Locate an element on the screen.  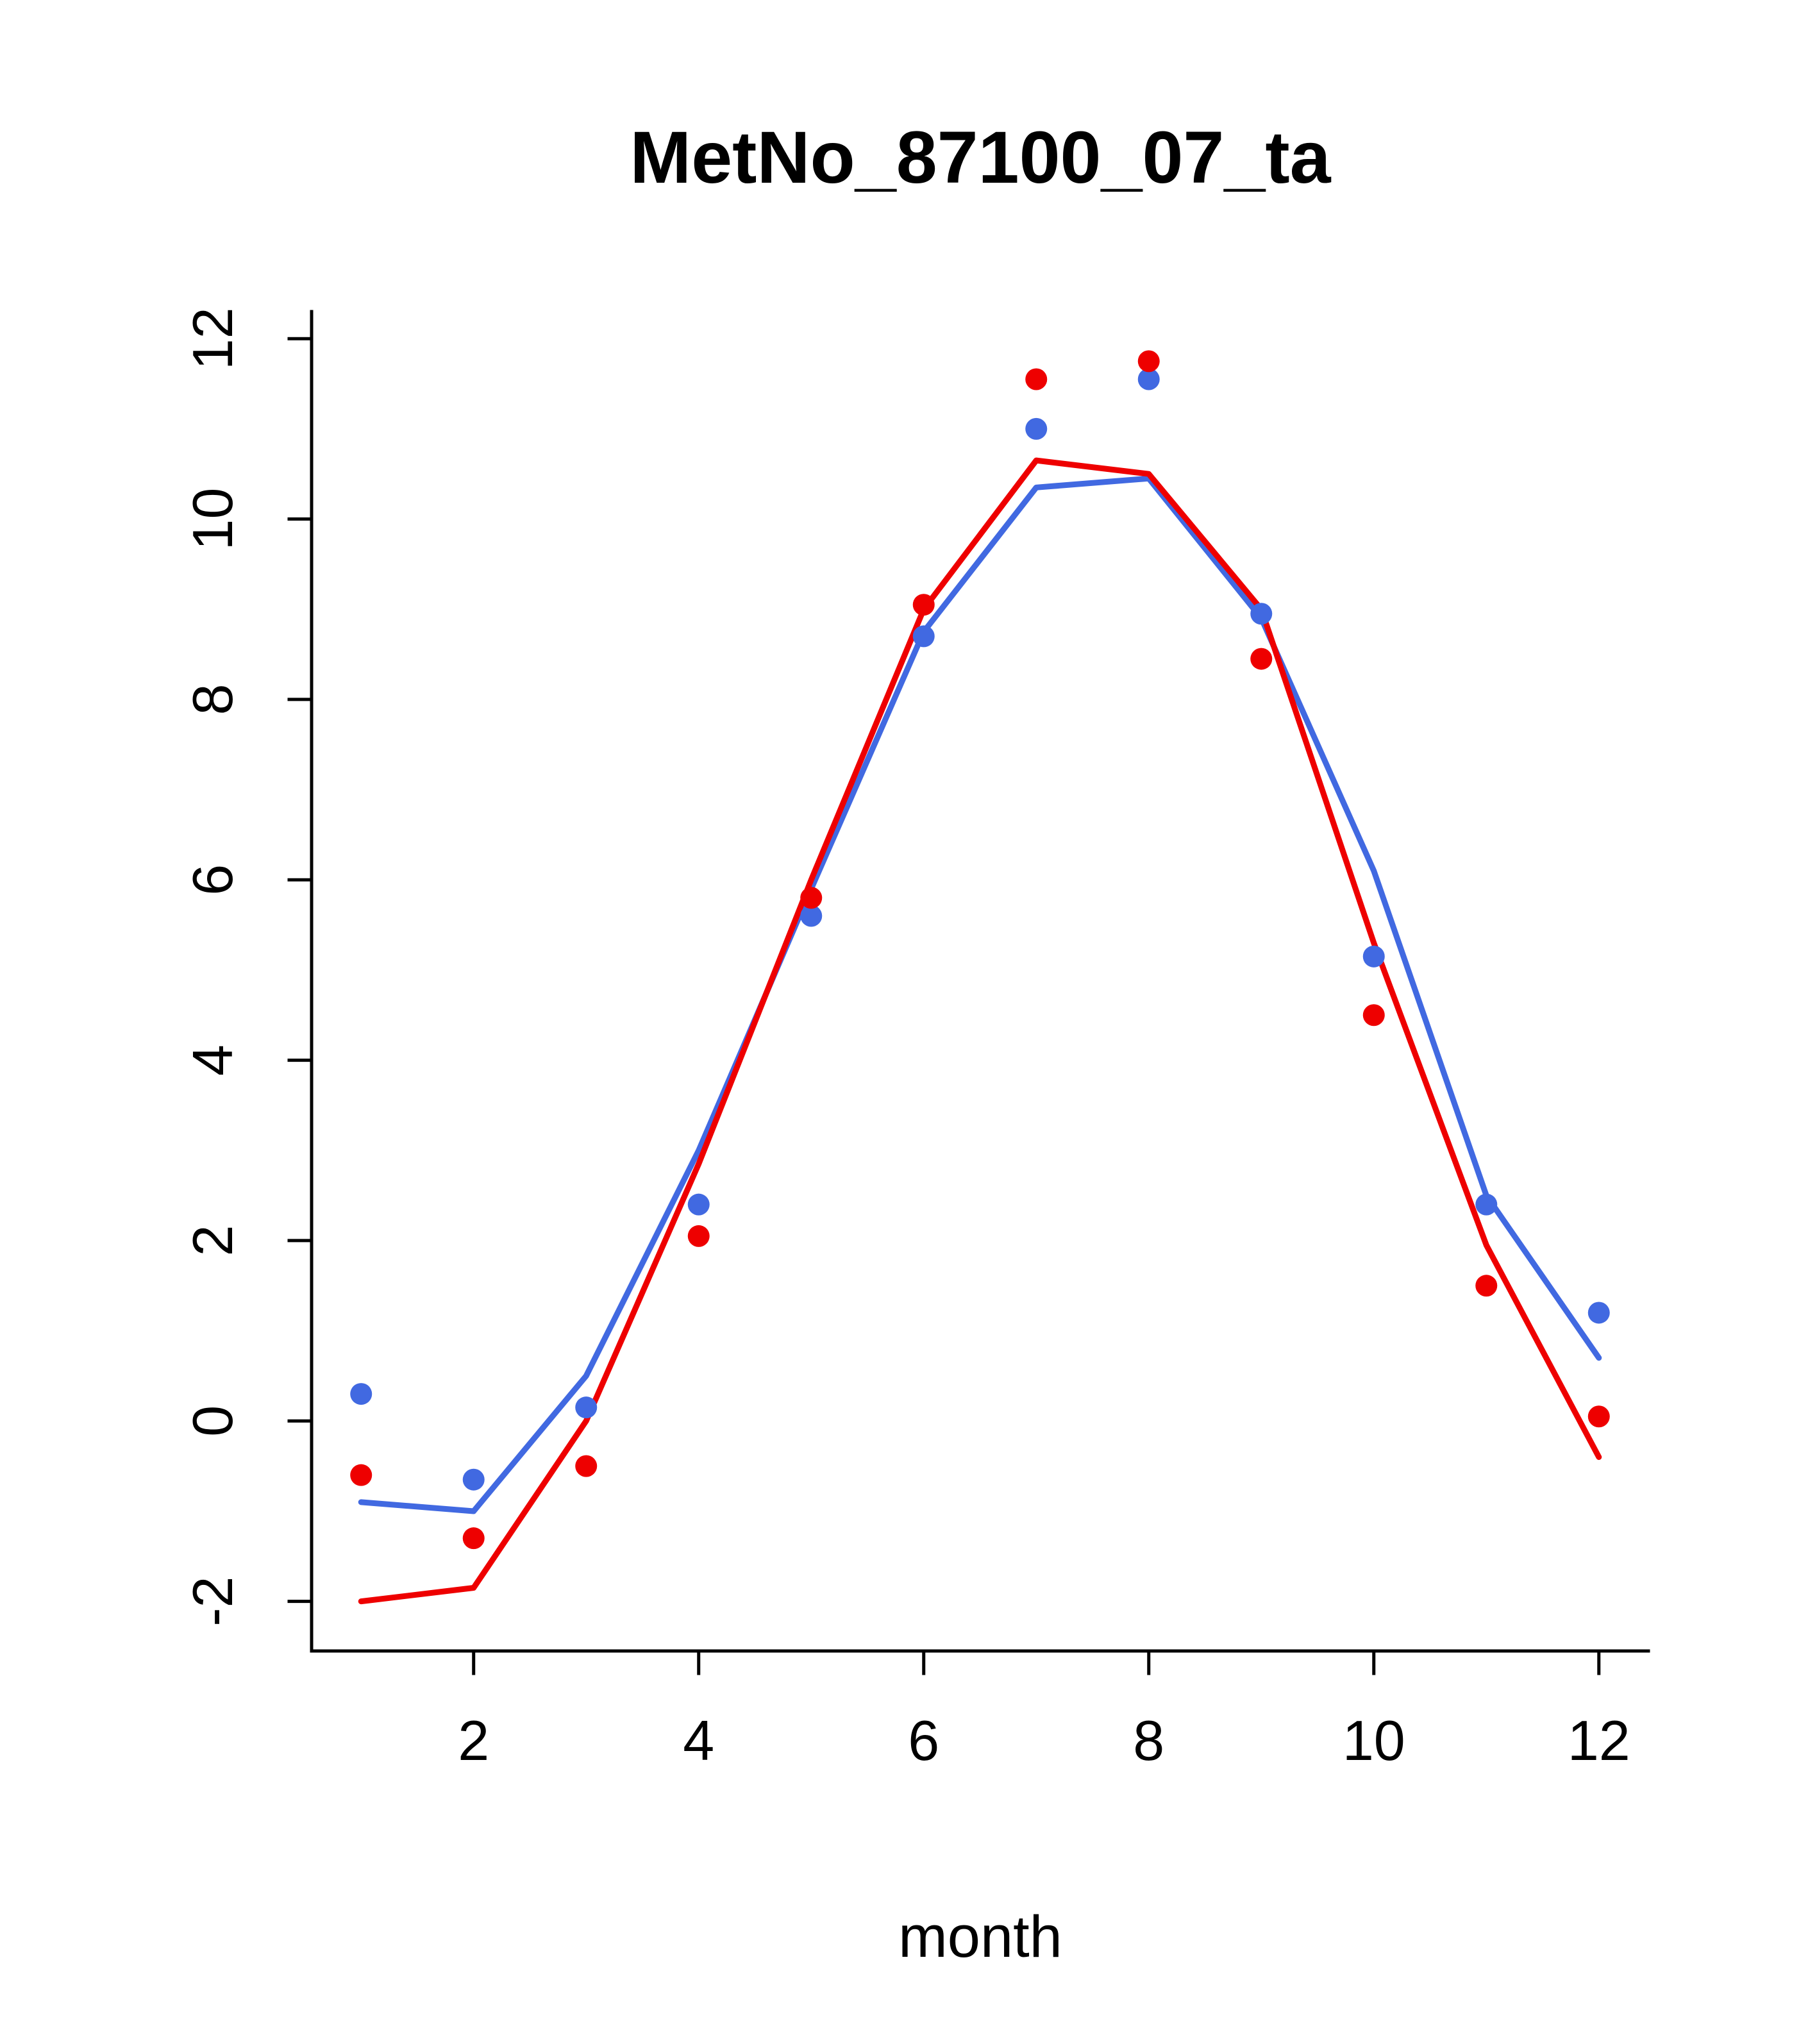
y-tick-label: 10 is located at coordinates (212, 519).